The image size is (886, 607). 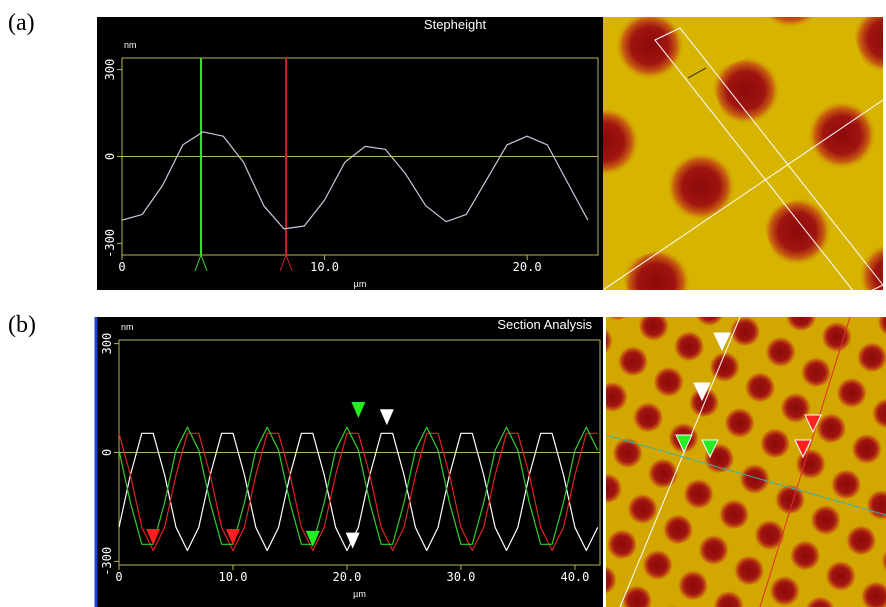 I want to click on afm-image, so click(x=743, y=153).